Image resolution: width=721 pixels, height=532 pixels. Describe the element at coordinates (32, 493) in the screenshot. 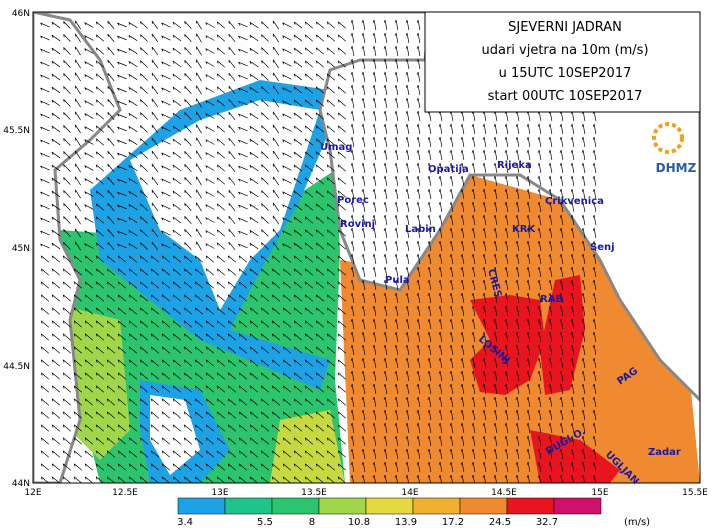

I see `lon-label: 12E` at that location.